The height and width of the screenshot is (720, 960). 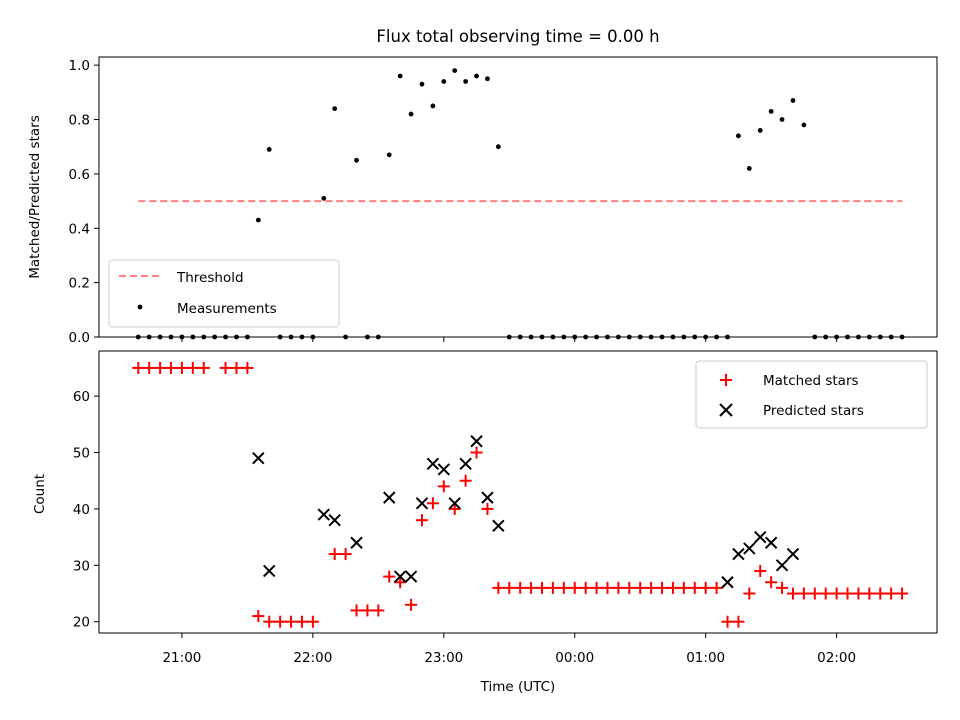 What do you see at coordinates (40, 494) in the screenshot?
I see `bottom-y-axis-label: Count` at bounding box center [40, 494].